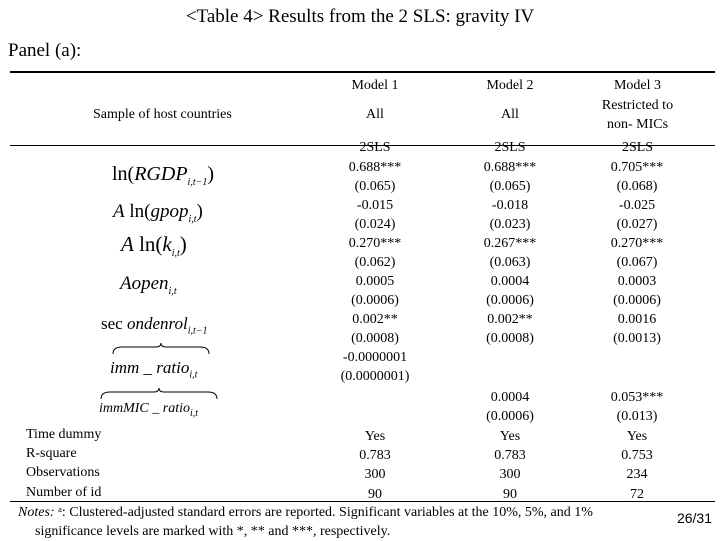 The image size is (720, 541). I want to click on sample-model-1: All, so click(375, 114).